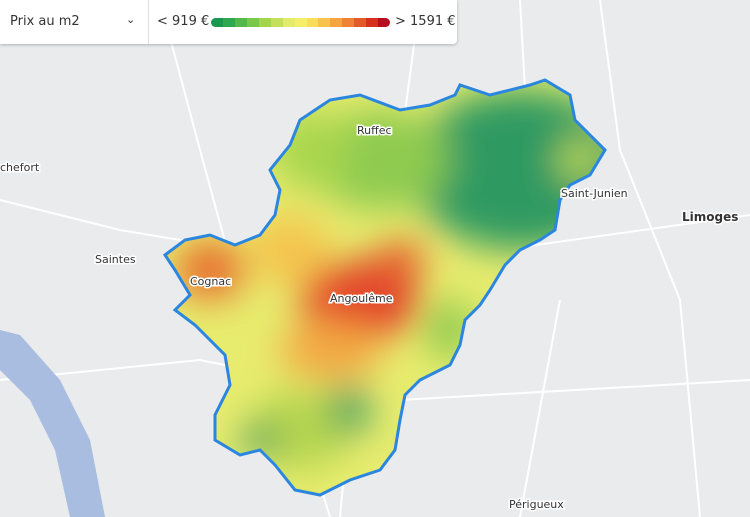 This screenshot has width=750, height=517. I want to click on place-label: Ruffec, so click(374, 130).